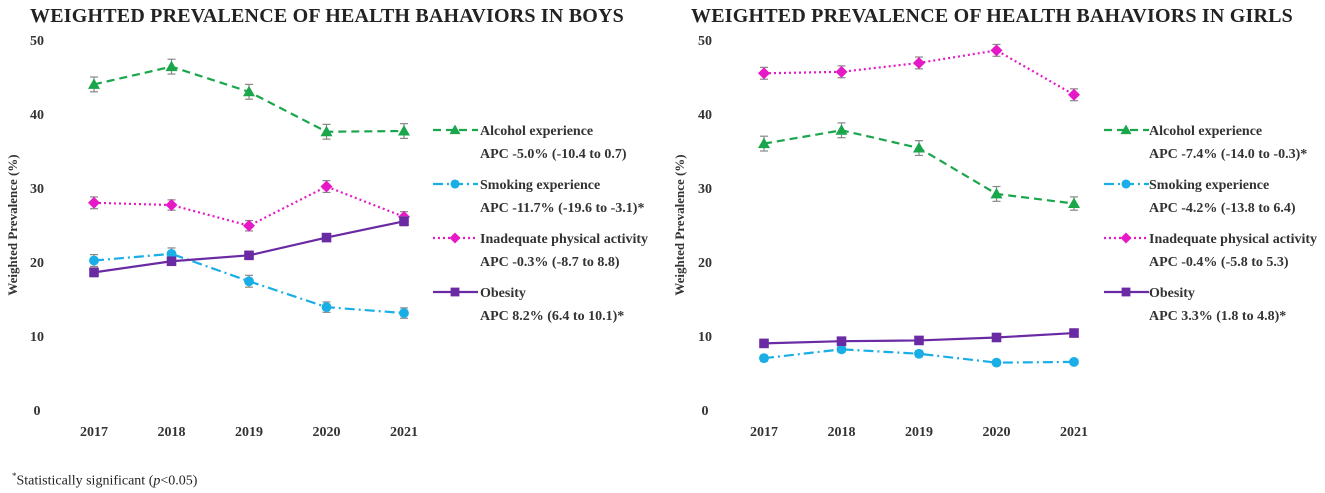 This screenshot has width=1325, height=493. I want to click on legend-label-alcohol: Alcohol experience, so click(1205, 131).